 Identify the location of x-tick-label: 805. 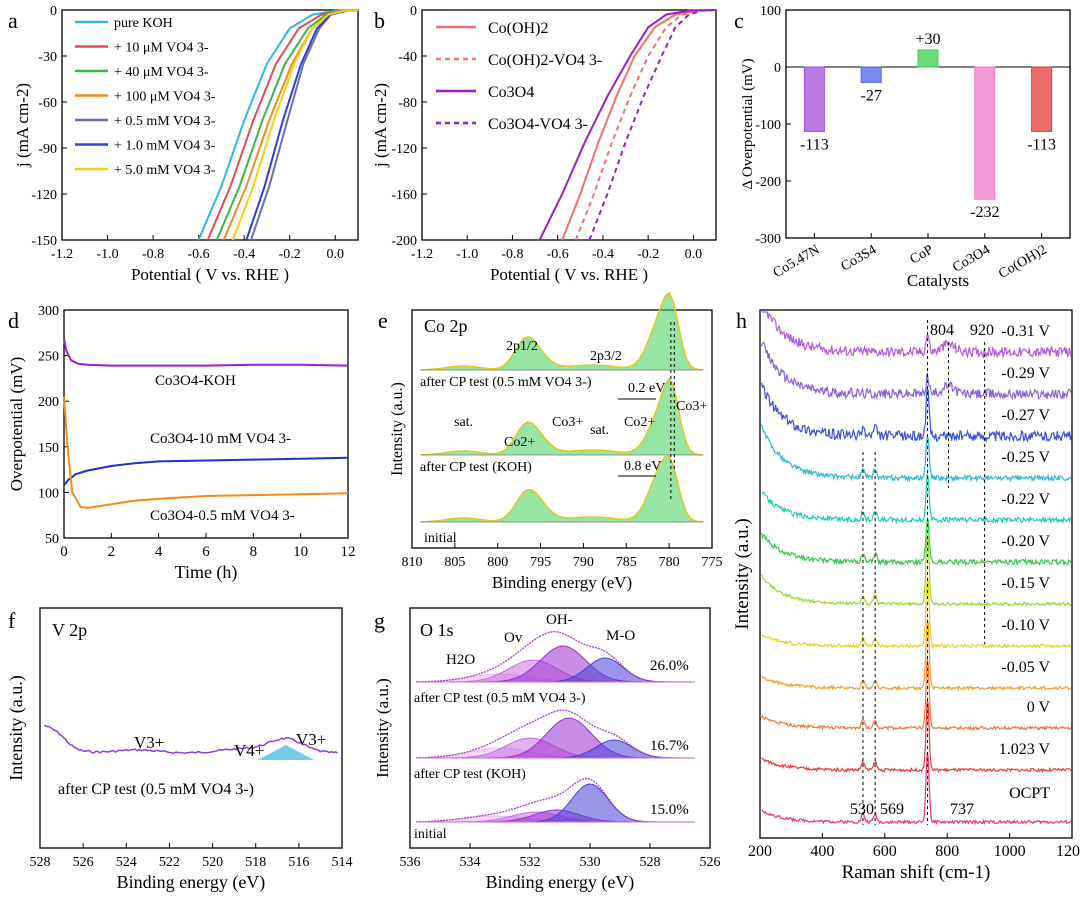
(454, 562).